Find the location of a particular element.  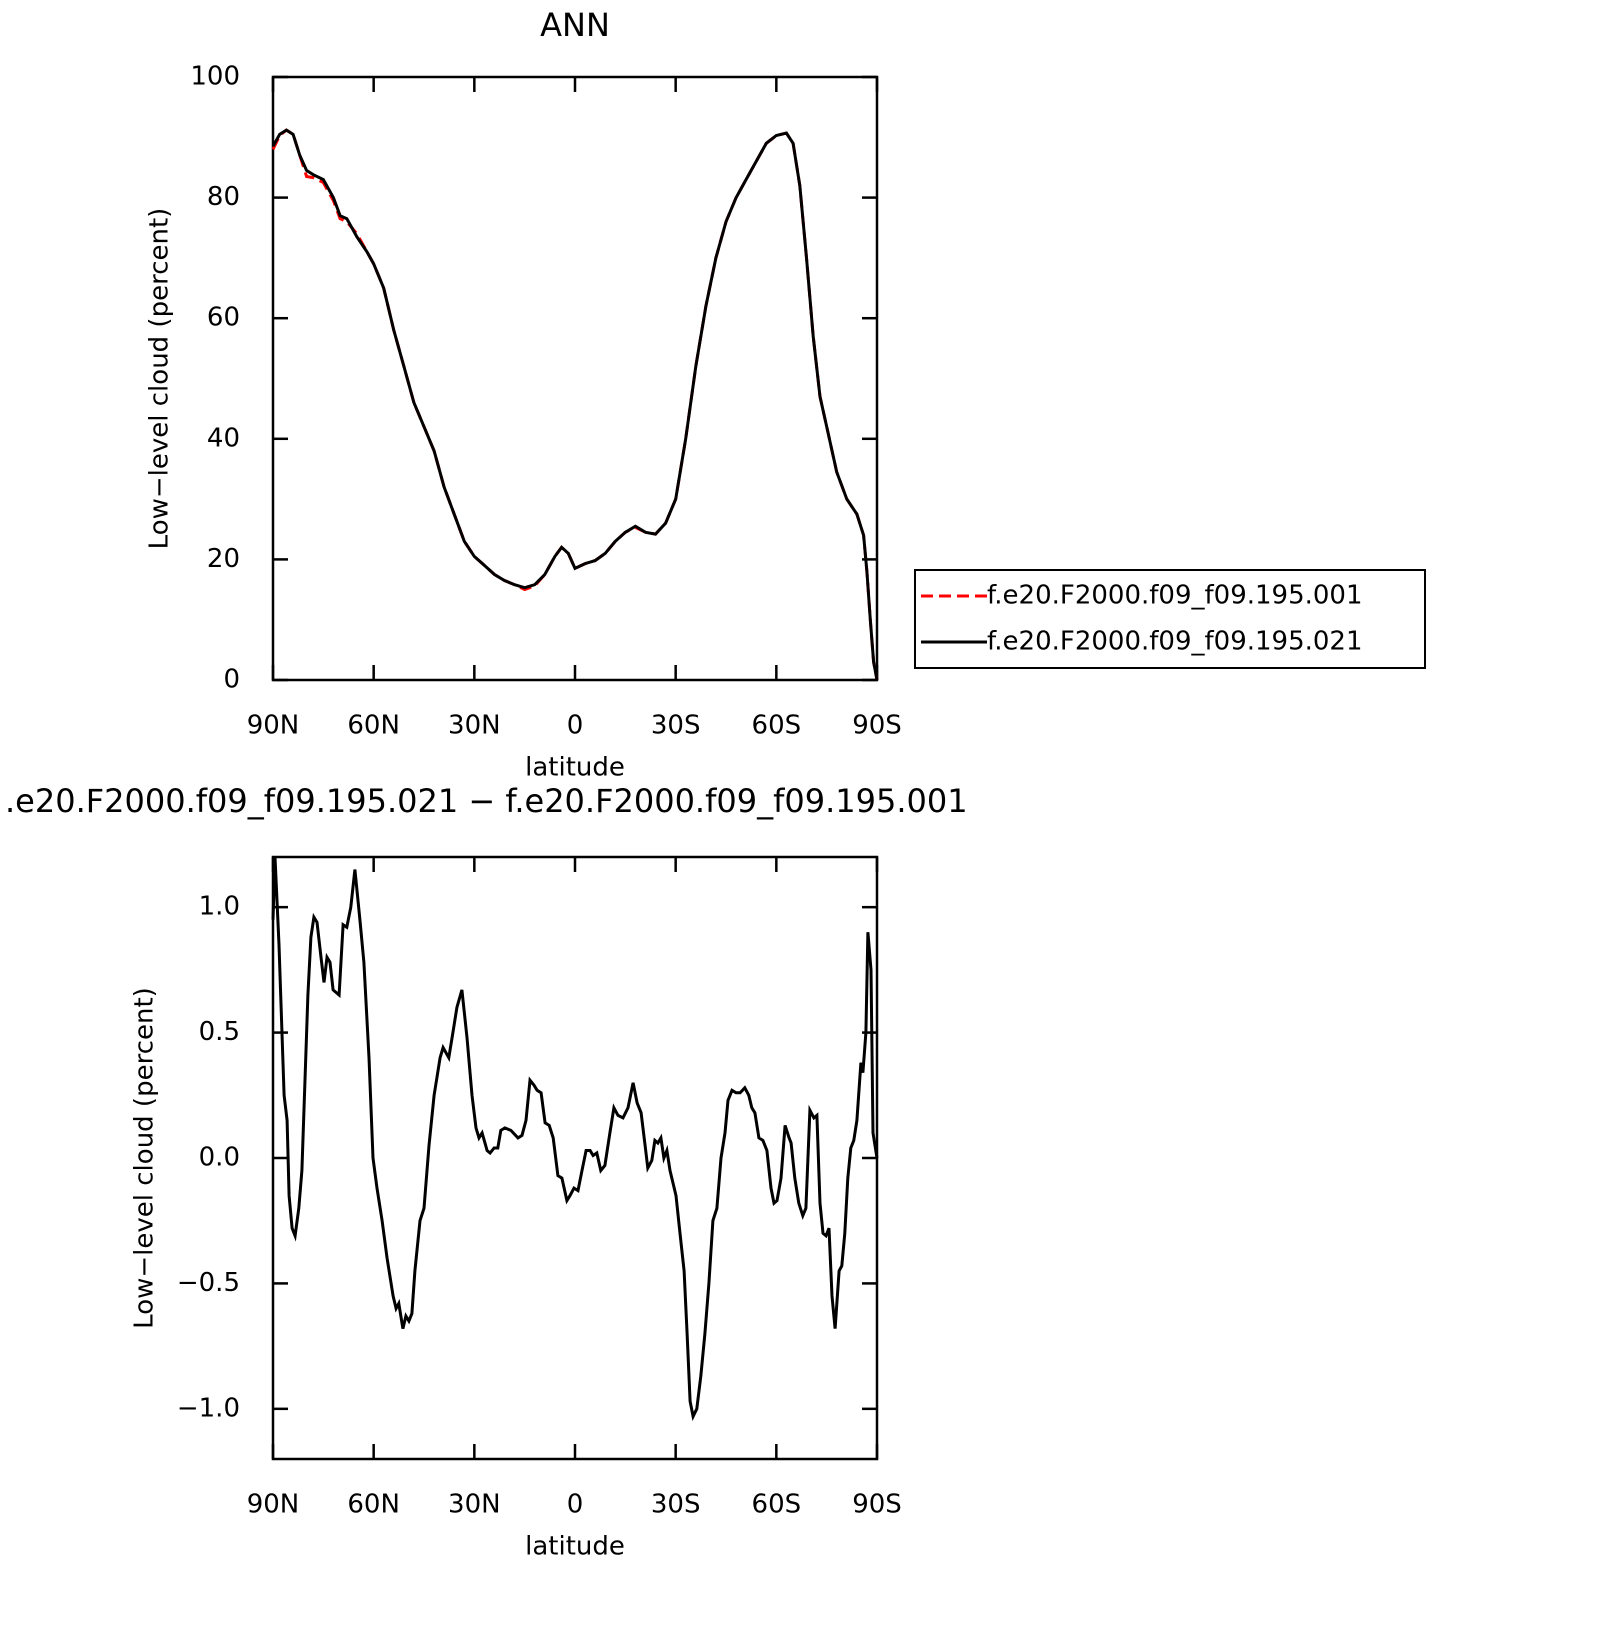

y-tick-label: 100 is located at coordinates (215, 77).